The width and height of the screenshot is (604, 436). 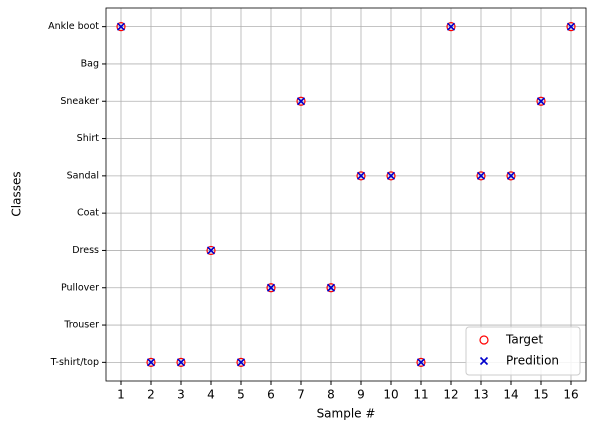 What do you see at coordinates (88, 213) in the screenshot?
I see `y-tick-label: Coat` at bounding box center [88, 213].